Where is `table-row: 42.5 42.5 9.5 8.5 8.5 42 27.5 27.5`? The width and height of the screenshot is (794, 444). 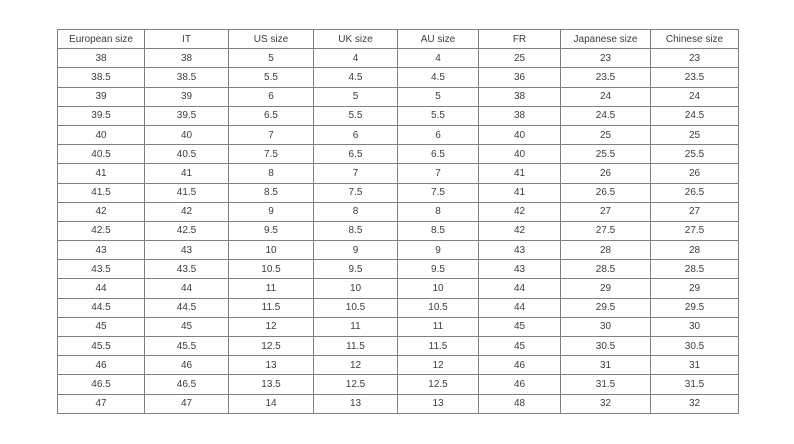
table-row: 42.5 42.5 9.5 8.5 8.5 42 27.5 27.5 is located at coordinates (398, 231).